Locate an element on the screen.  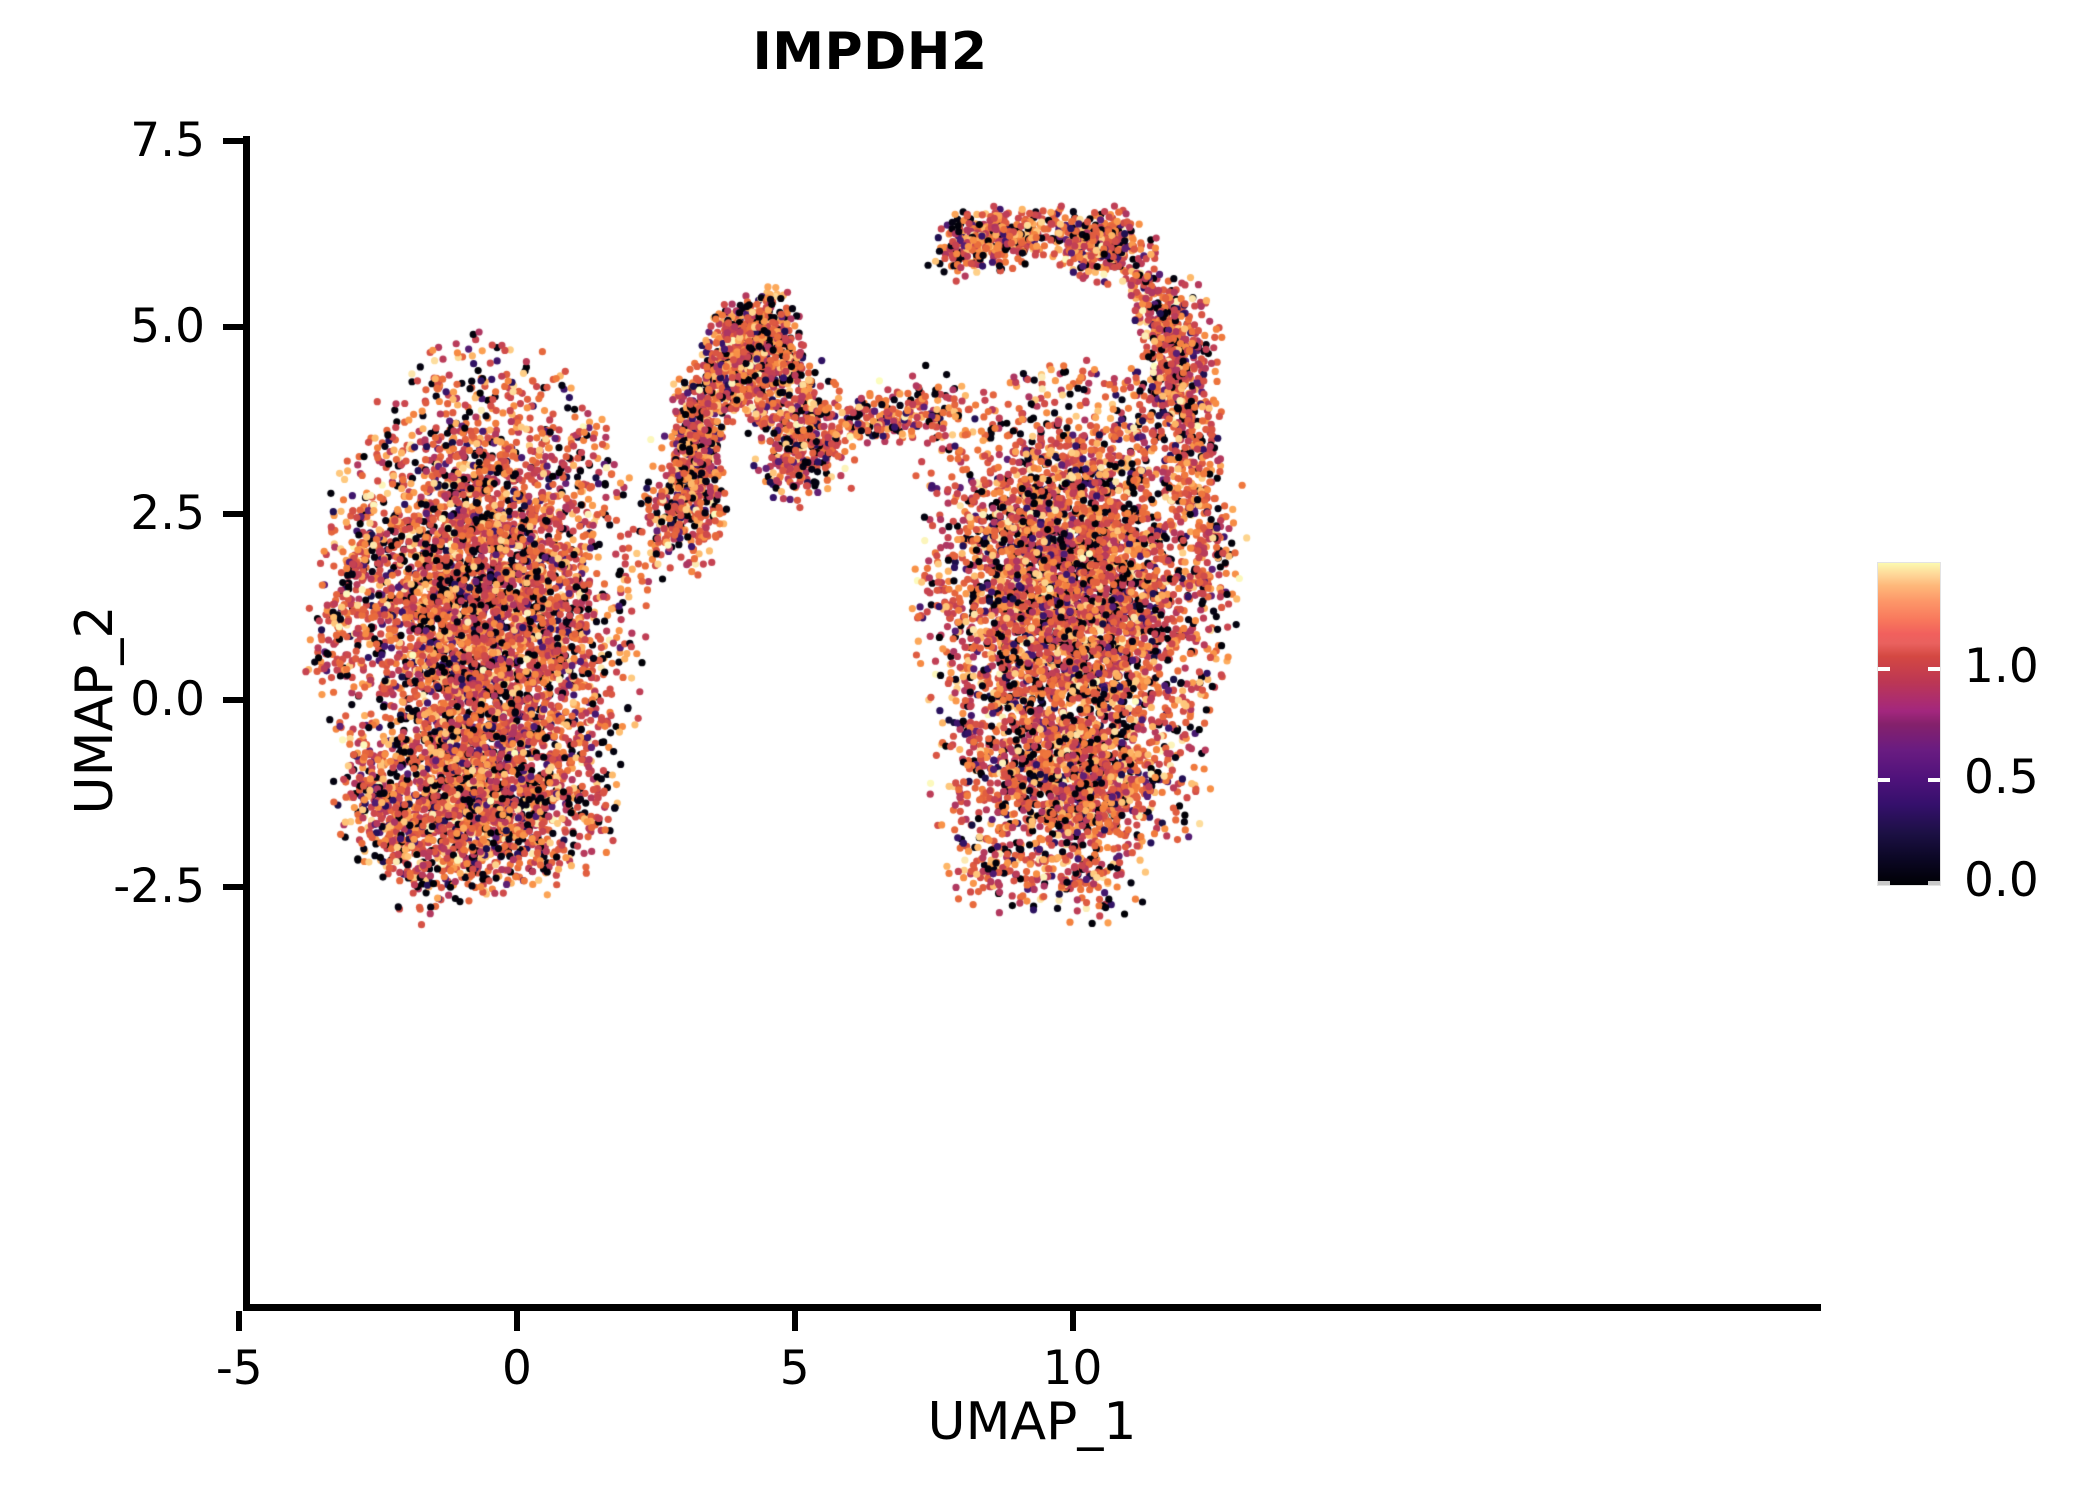
y-tick-label: 5.0 is located at coordinates (167, 326).